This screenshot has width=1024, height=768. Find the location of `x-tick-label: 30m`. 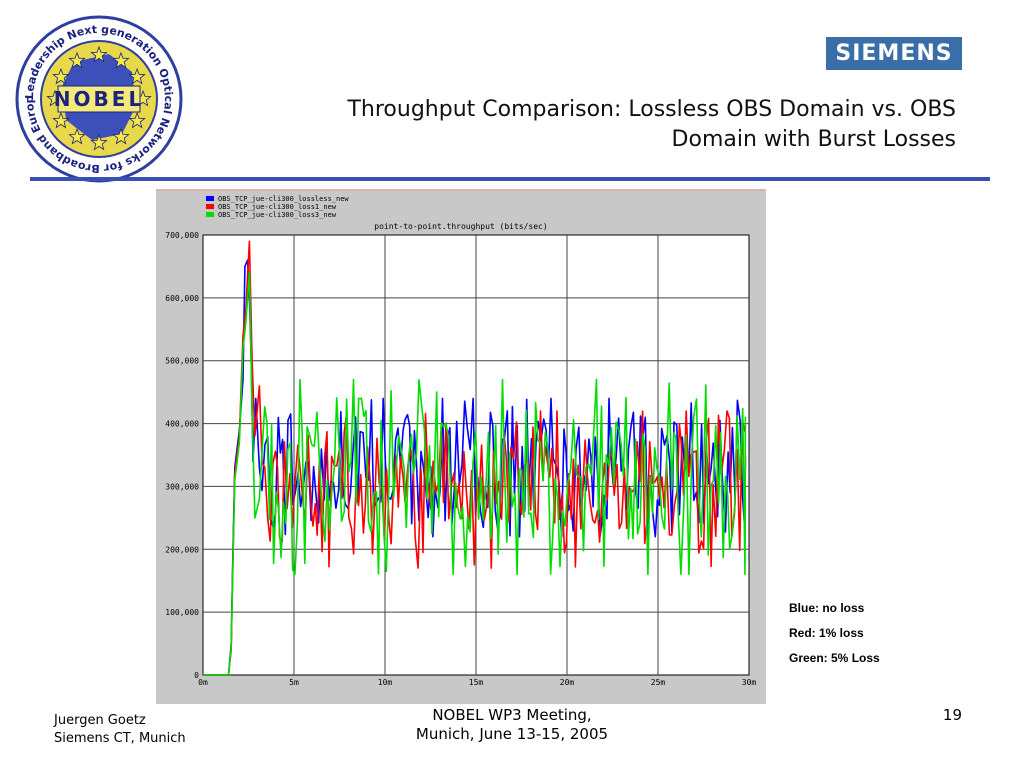

x-tick-label: 30m is located at coordinates (749, 682).